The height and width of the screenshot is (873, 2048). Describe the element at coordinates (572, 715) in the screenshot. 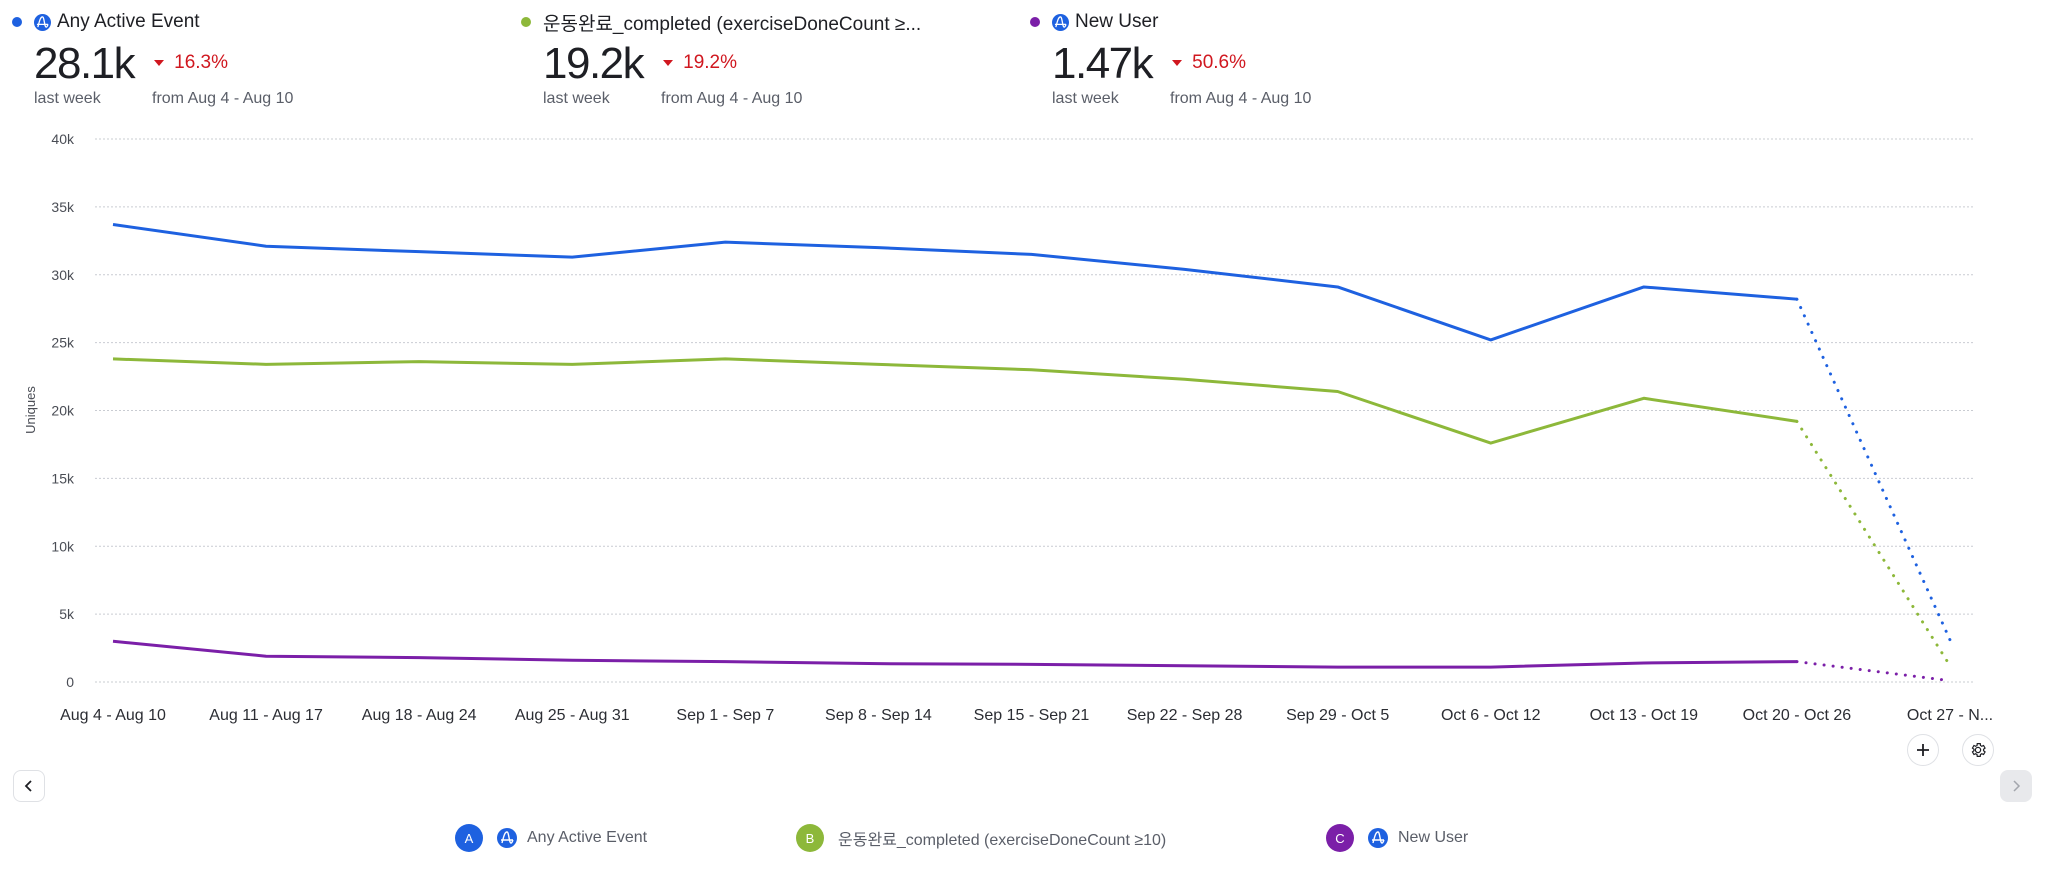

I see `x-tick-label: Aug 25 - Aug 31` at that location.